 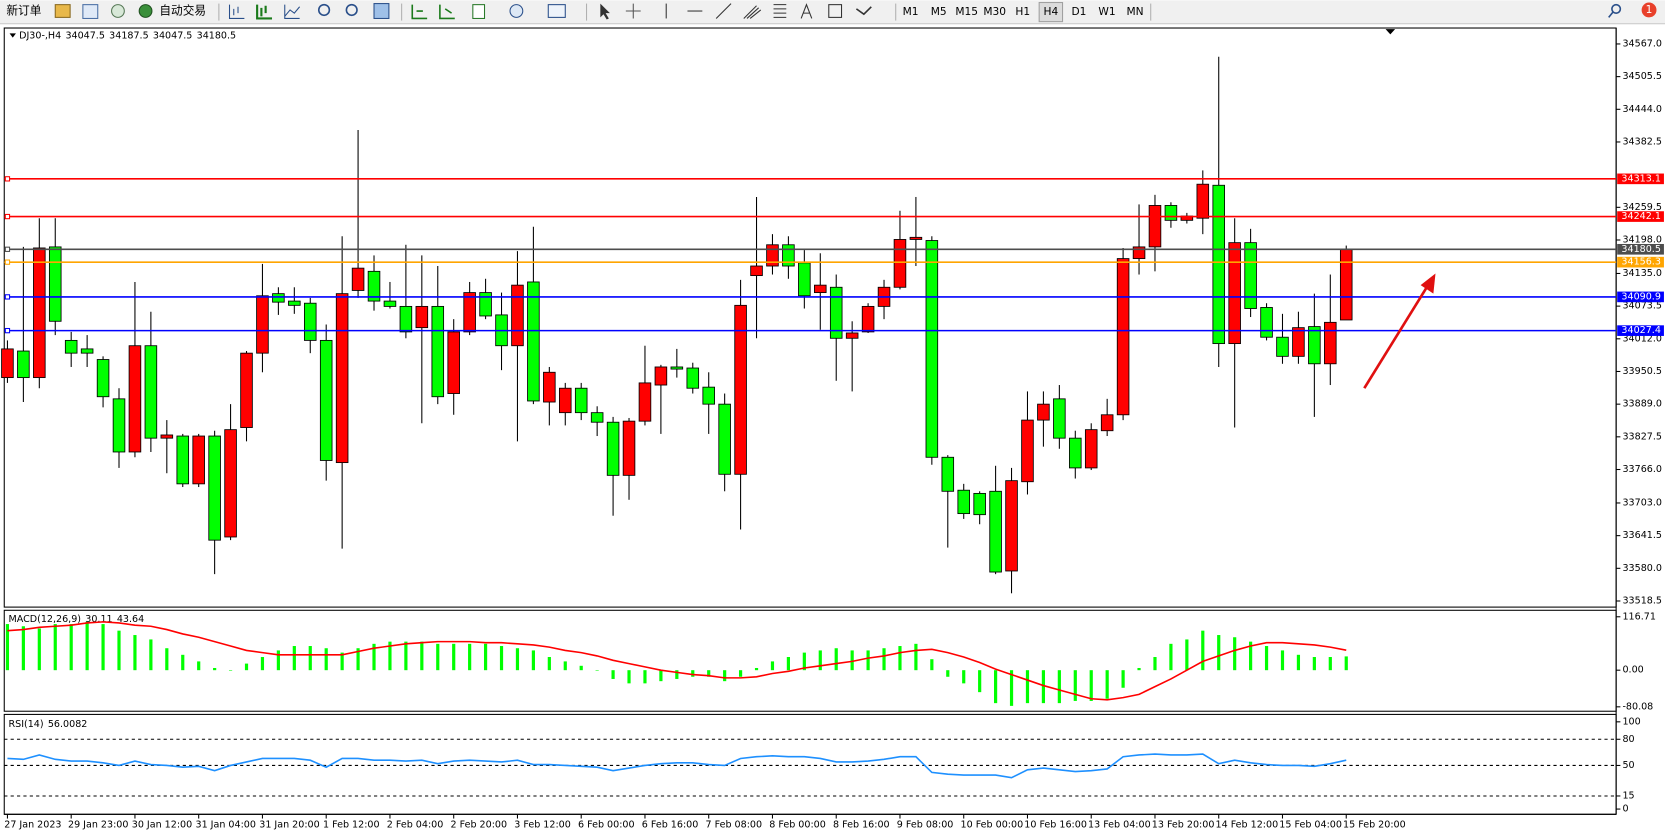 I want to click on rsi-header: RSI(14) 56.0082, so click(x=48, y=723).